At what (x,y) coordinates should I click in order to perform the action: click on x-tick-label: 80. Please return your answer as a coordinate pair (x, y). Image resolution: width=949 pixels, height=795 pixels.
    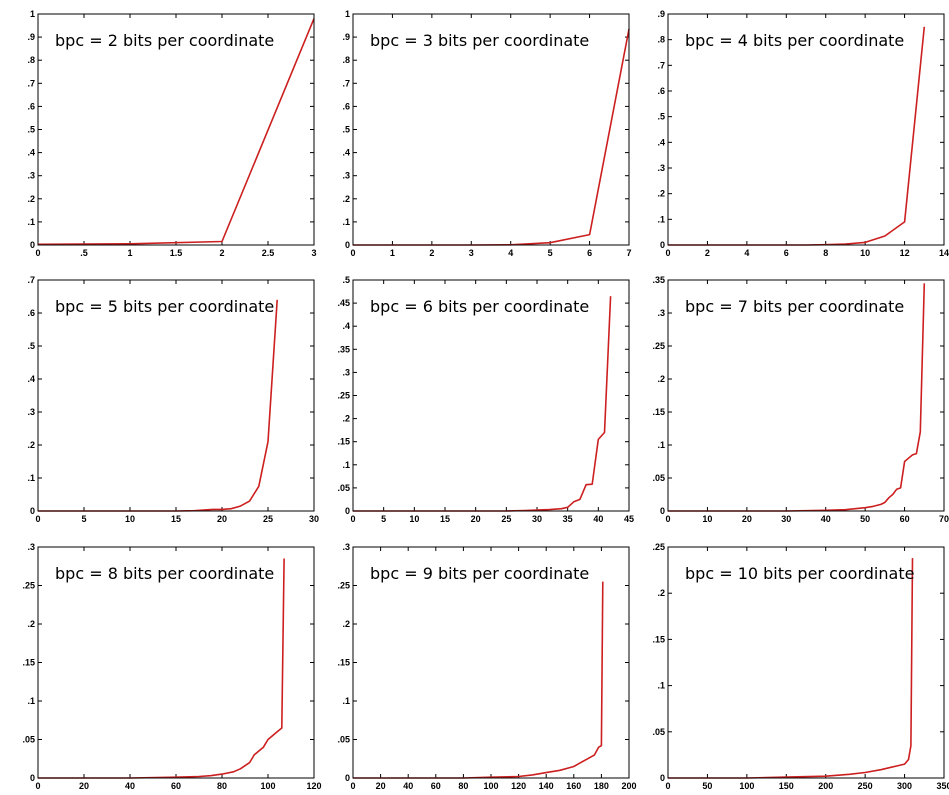
    Looking at the image, I should click on (463, 786).